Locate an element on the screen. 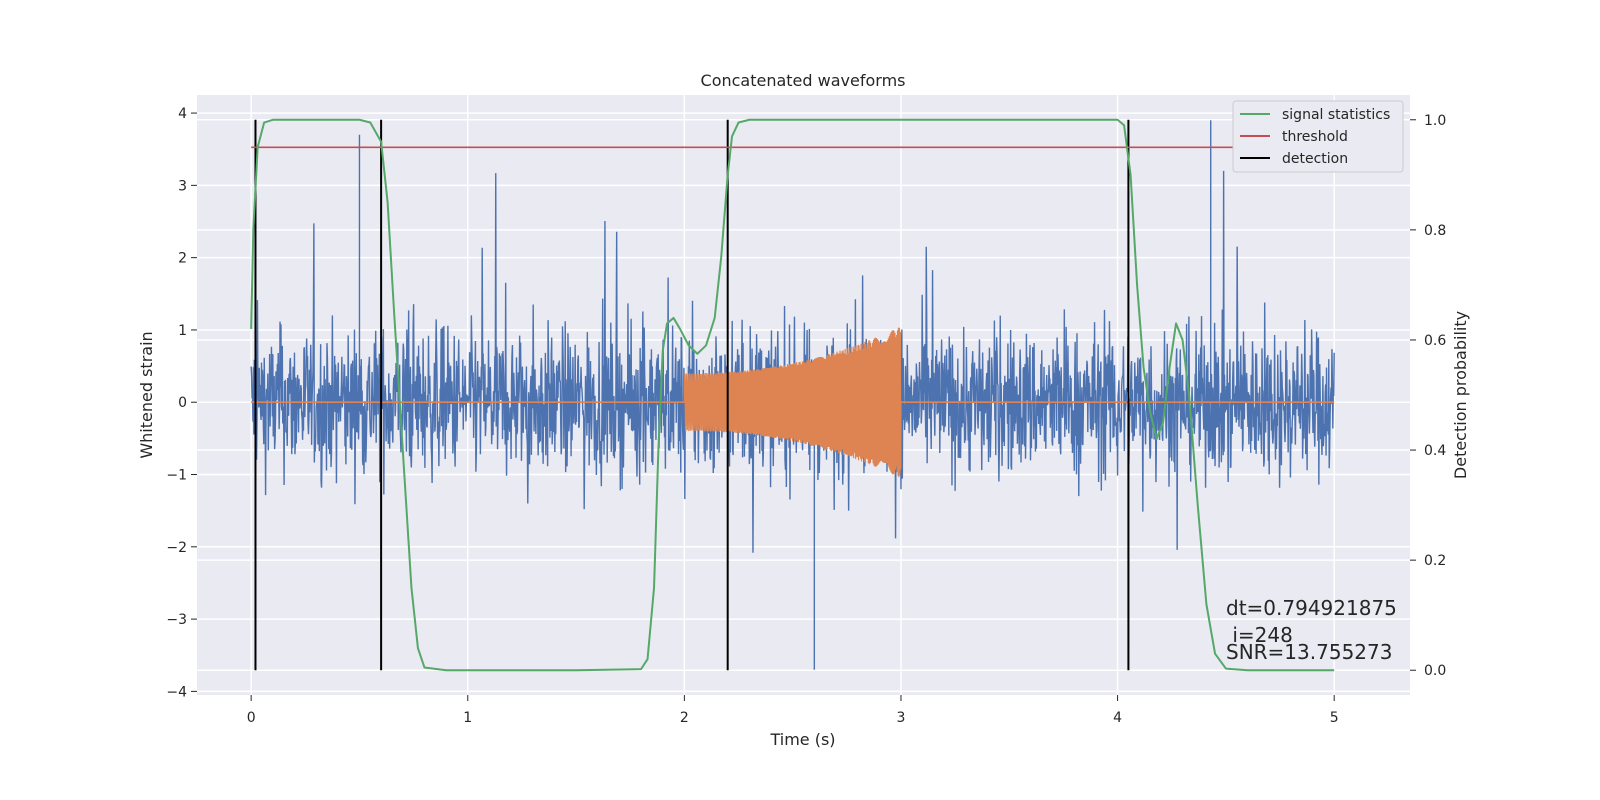 This screenshot has height=800, width=1600. annotation-dt: dt=0.794921875 is located at coordinates (1311, 608).